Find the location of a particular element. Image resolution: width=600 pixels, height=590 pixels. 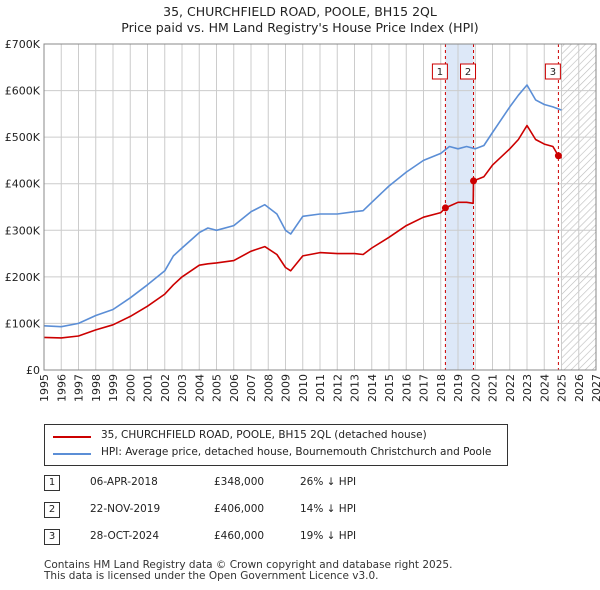

x-tick-label: 2006 is located at coordinates (234, 388).